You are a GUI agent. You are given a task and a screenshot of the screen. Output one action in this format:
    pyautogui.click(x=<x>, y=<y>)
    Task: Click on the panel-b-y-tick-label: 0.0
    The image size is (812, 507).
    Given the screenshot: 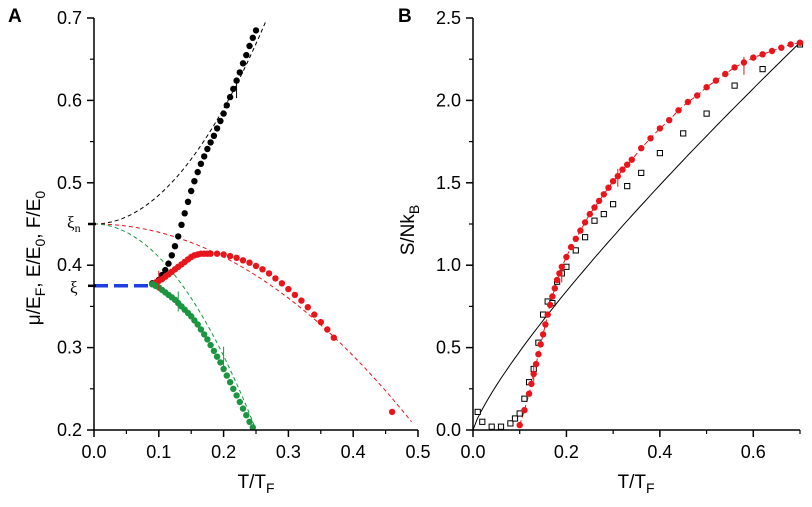 What is the action you would take?
    pyautogui.click(x=448, y=430)
    